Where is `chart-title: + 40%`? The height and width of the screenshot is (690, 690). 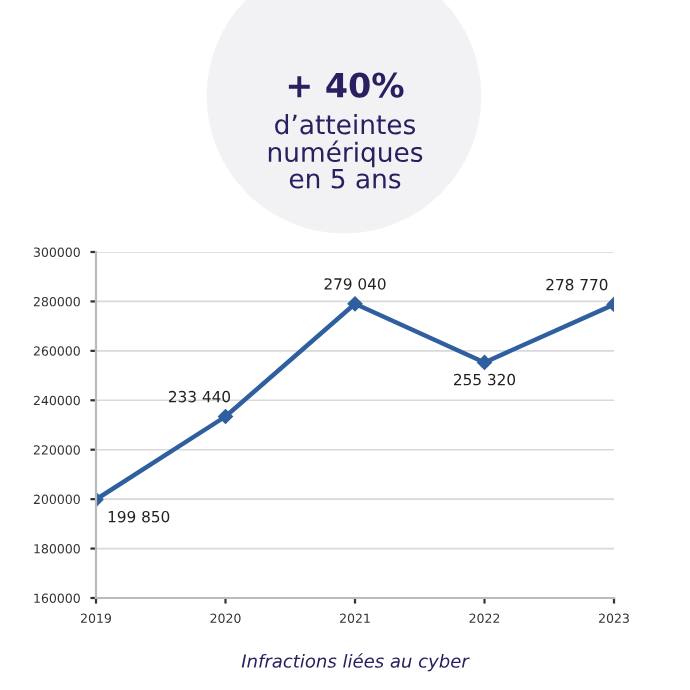
chart-title: + 40% is located at coordinates (346, 85).